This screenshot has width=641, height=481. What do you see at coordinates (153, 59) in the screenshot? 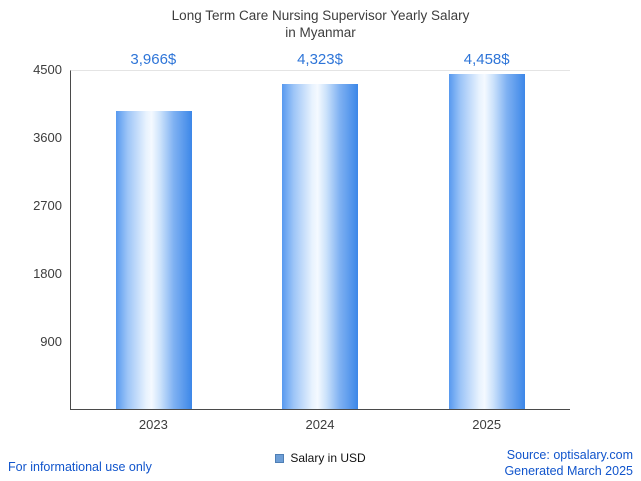
I see `value-label-2023: 3,966$` at bounding box center [153, 59].